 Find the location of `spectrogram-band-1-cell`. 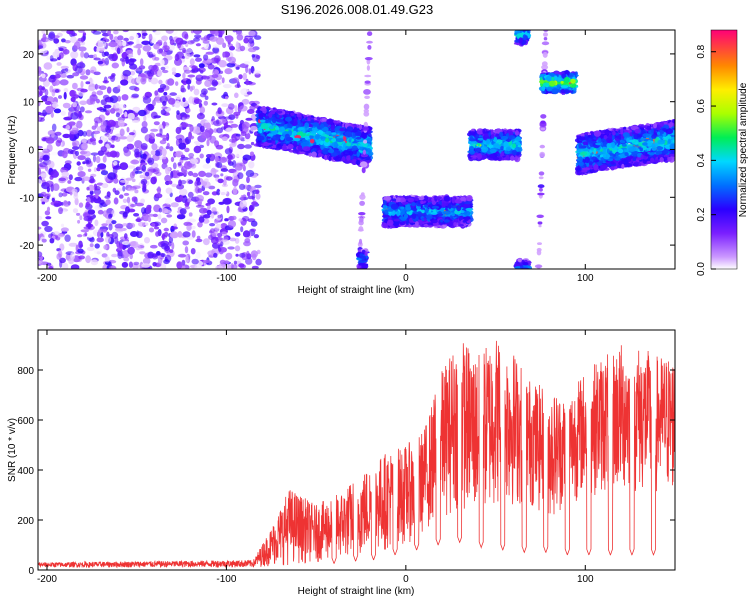

spectrogram-band-1-cell is located at coordinates (362, 194).